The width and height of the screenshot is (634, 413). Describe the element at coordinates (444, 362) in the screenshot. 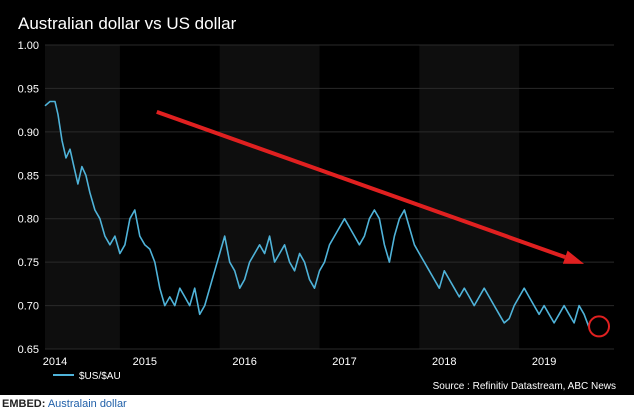

I see `x-tick-label: 2018` at that location.